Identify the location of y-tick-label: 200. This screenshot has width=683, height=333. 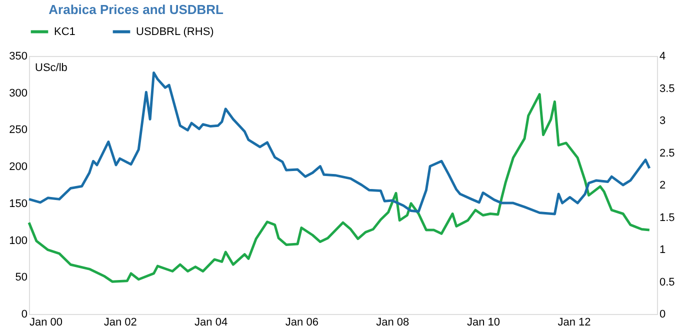
(18, 167).